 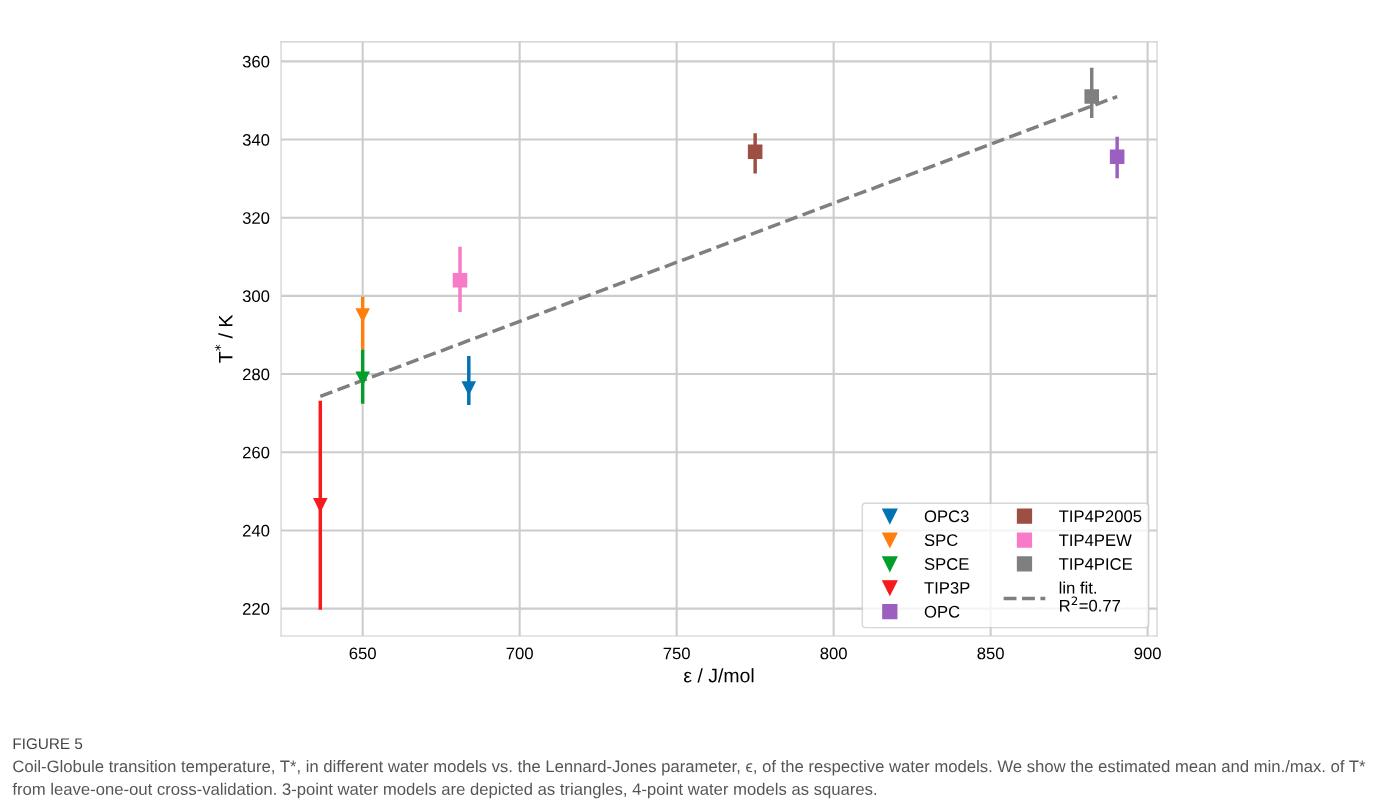 What do you see at coordinates (362, 653) in the screenshot?
I see `x-tick-label: 650` at bounding box center [362, 653].